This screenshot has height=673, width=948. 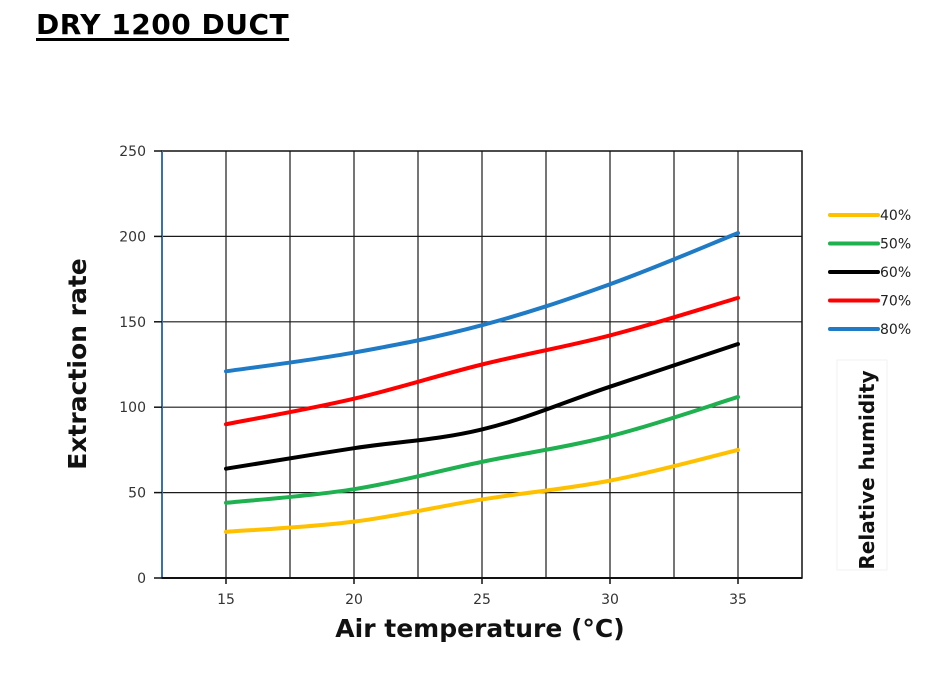 I want to click on y-tick-label: 200, so click(x=132, y=237).